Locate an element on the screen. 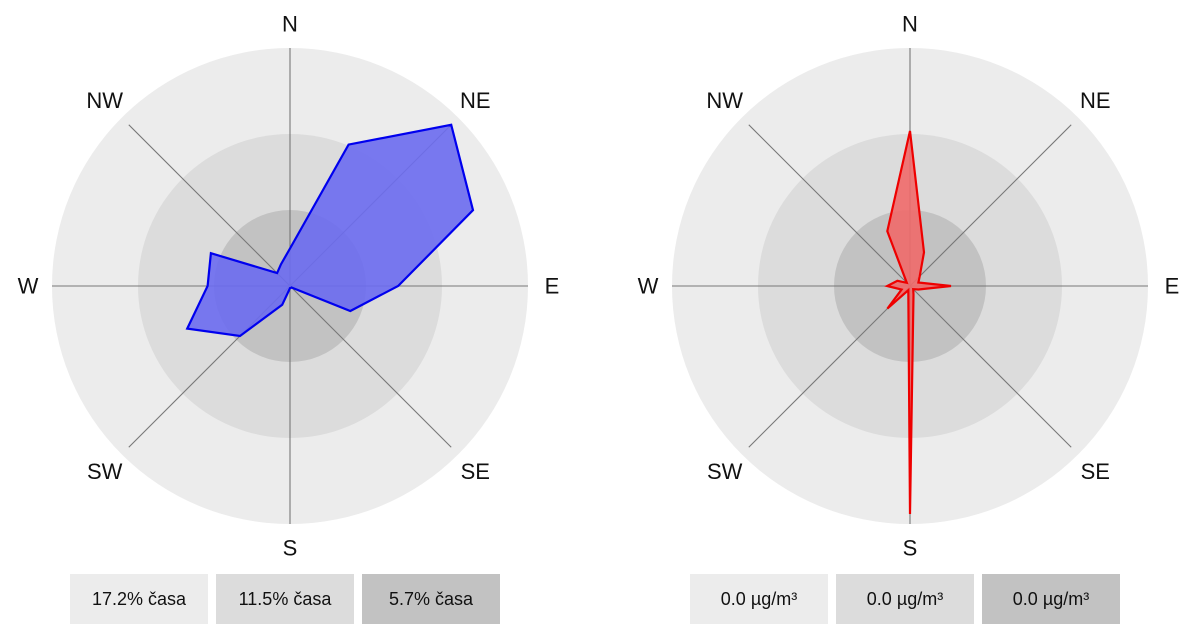  ring-legend-middle: 0.0 µg/m³ is located at coordinates (905, 599).